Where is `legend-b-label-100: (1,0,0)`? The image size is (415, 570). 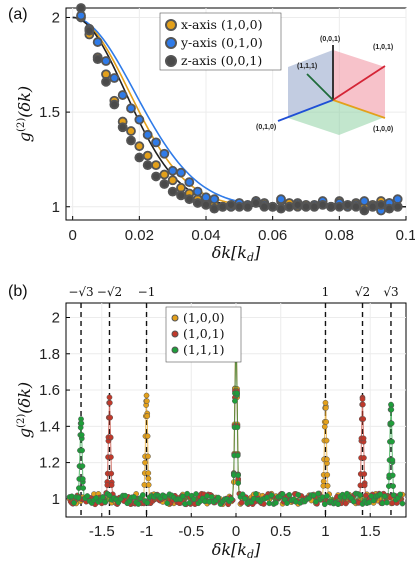 legend-b-label-100: (1,0,0) is located at coordinates (204, 317).